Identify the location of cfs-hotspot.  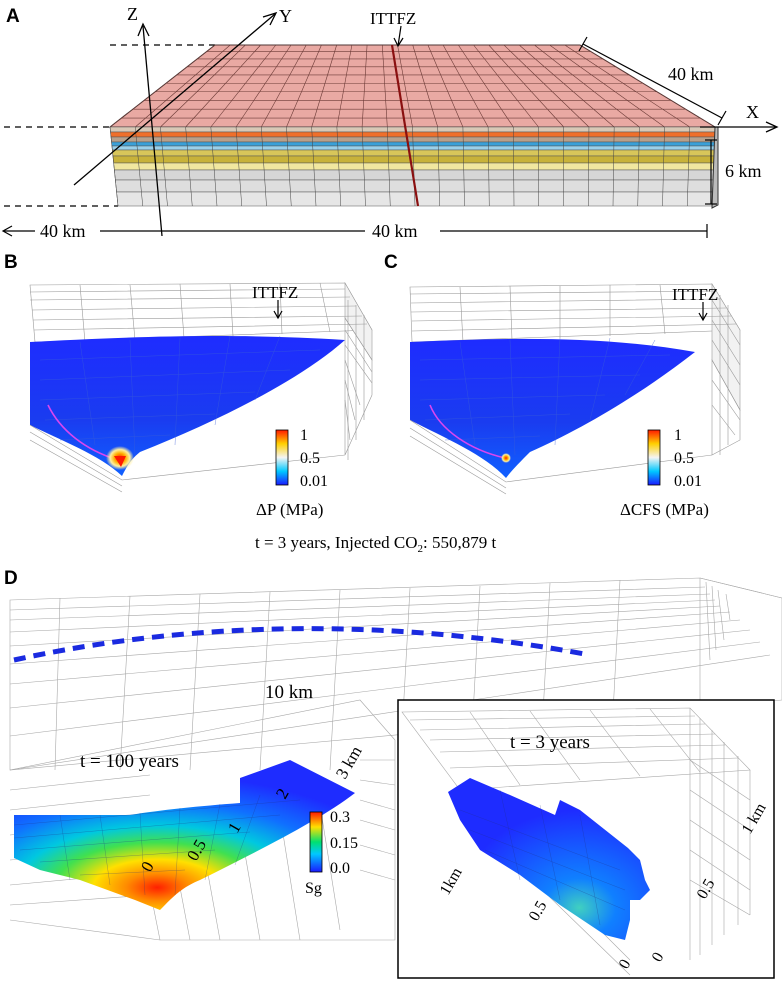
(506, 458).